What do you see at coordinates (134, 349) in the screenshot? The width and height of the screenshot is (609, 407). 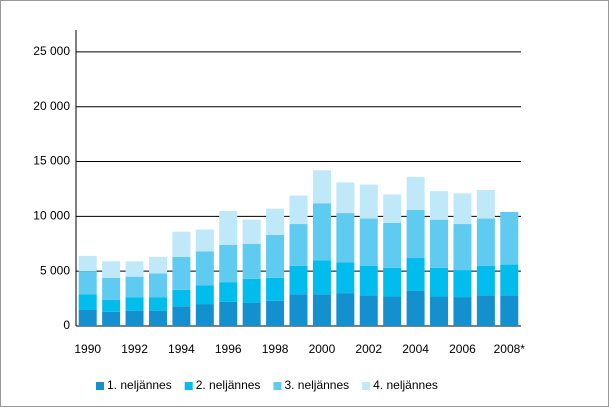 I see `x-tick-label: 1992` at bounding box center [134, 349].